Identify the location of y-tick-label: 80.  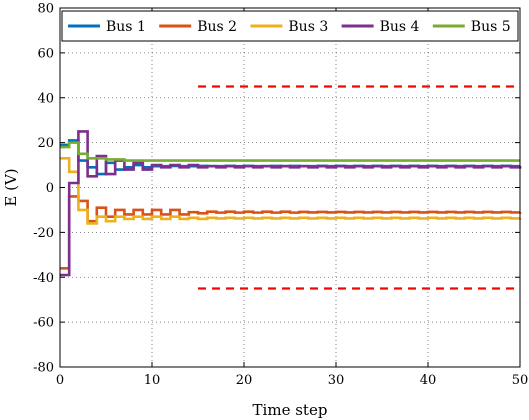
(45, 9).